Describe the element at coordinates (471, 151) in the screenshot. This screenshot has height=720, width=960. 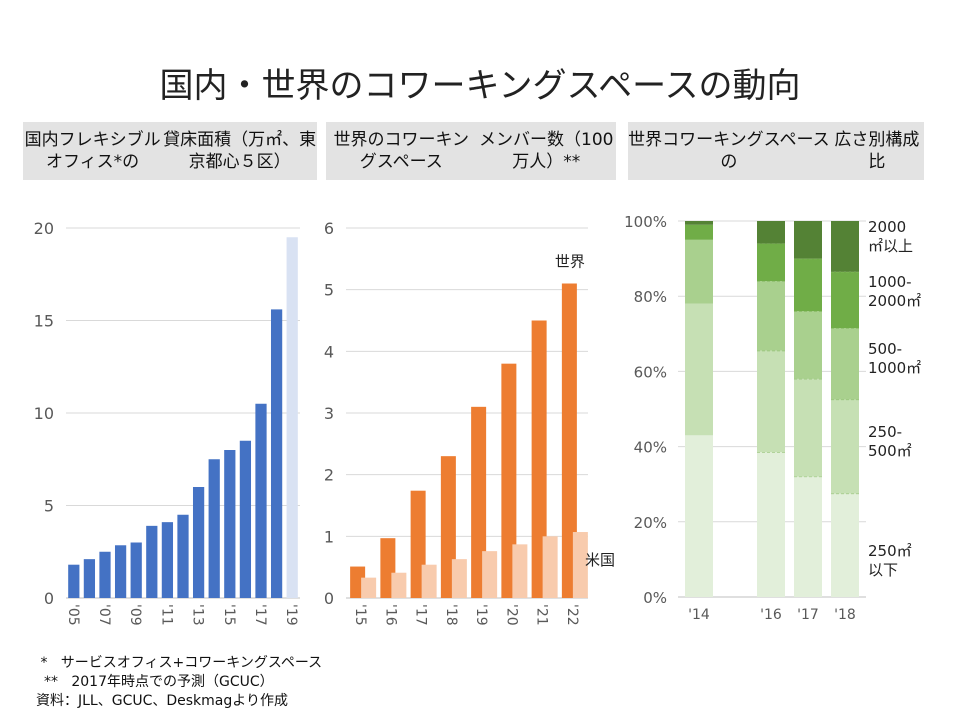
I see `panel-header-members: 世界のコワーキングスペース メンバー数（100万人）**` at that location.